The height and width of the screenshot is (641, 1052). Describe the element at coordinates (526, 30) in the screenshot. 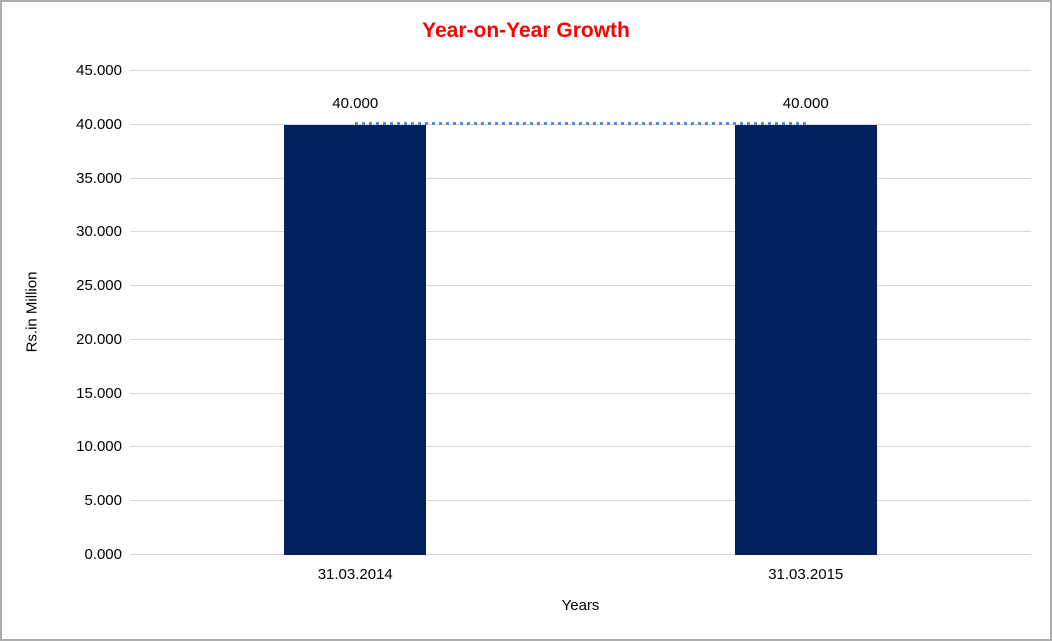

I see `chart-title: Year-on-Year Growth` at that location.